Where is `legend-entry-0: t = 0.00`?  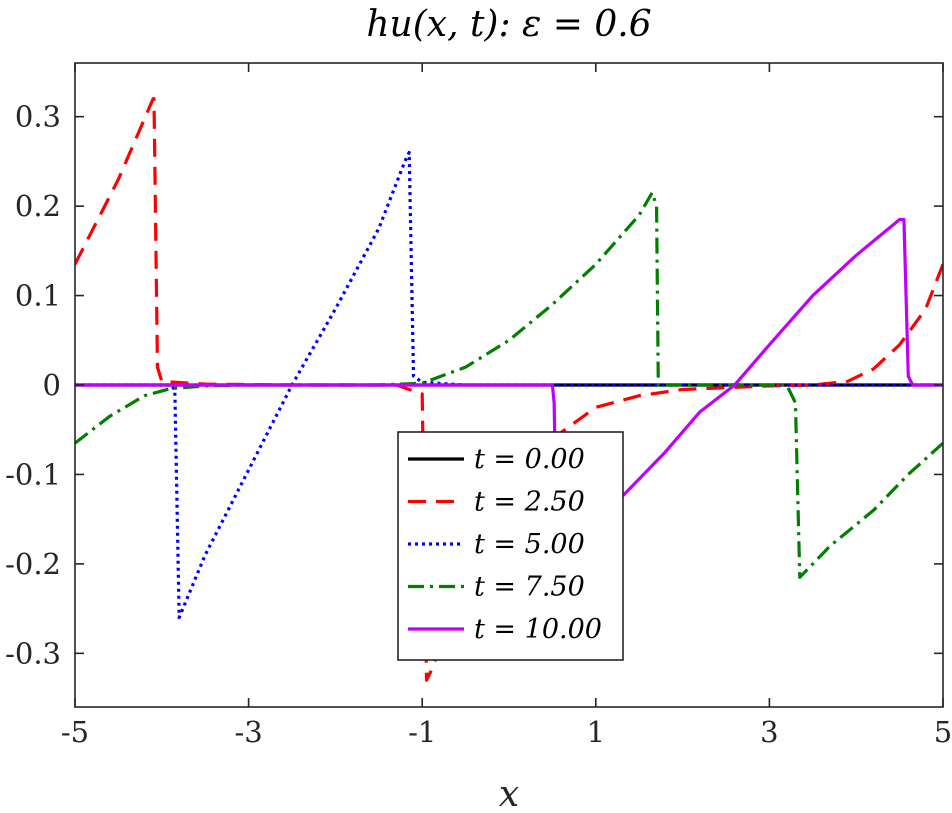
legend-entry-0: t = 0.00 is located at coordinates (529, 459).